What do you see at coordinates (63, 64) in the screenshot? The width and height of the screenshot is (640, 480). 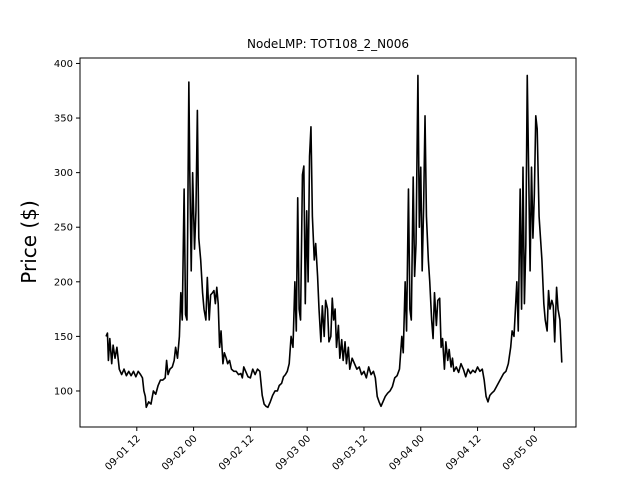 I see `y-tick-label: 400` at bounding box center [63, 64].